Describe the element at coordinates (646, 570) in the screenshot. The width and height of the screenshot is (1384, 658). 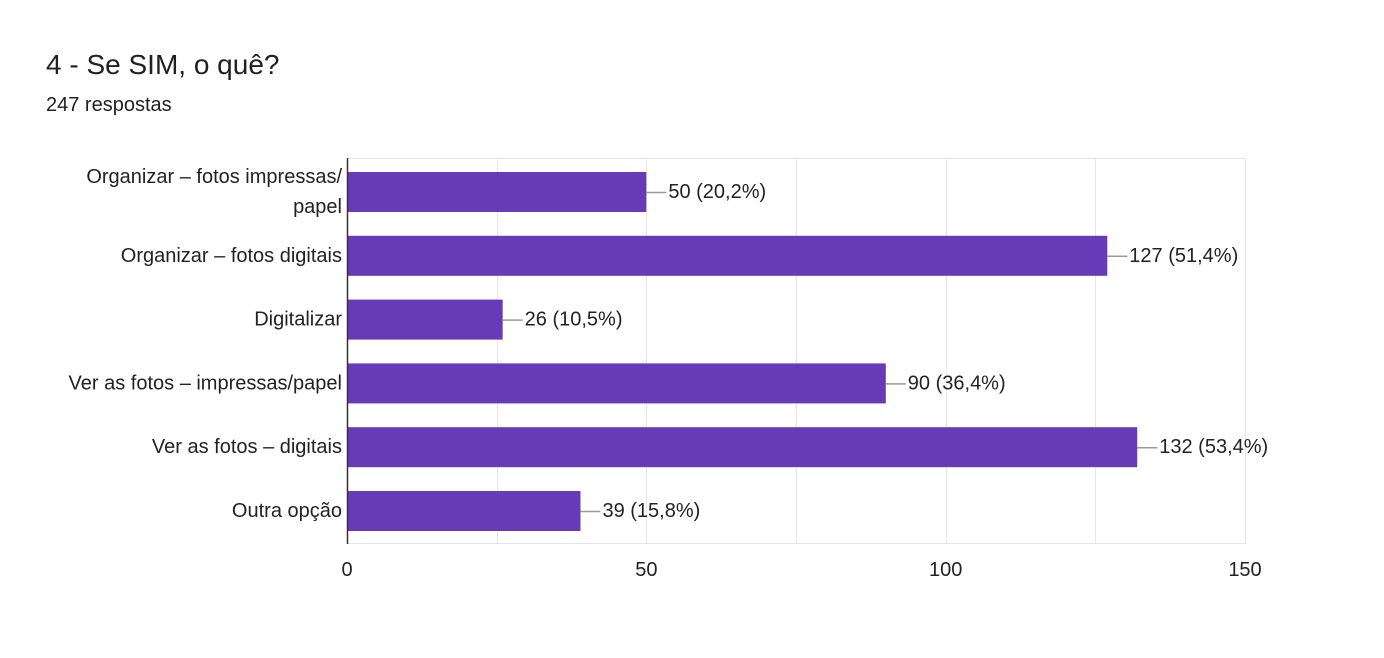
I see `x-tick-label: 50` at that location.